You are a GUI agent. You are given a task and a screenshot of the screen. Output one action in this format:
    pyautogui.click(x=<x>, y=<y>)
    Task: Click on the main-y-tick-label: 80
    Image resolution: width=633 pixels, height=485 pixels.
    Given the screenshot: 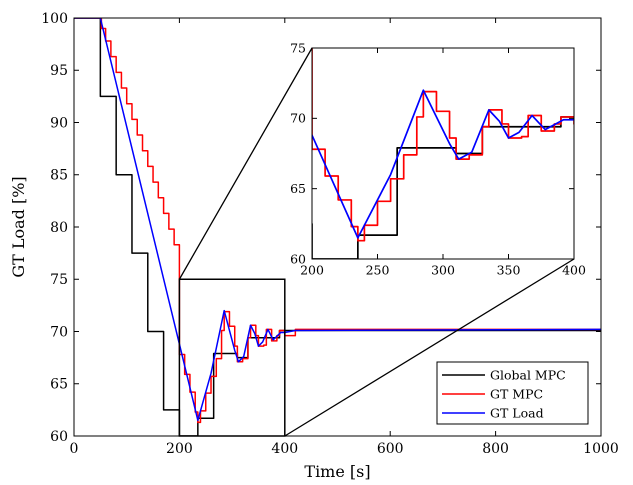 What is the action you would take?
    pyautogui.click(x=59, y=228)
    